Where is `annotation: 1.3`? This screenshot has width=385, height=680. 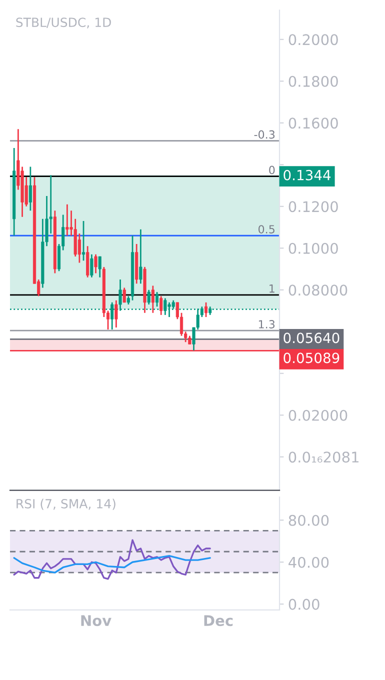
annotation: 1.3 is located at coordinates (266, 324).